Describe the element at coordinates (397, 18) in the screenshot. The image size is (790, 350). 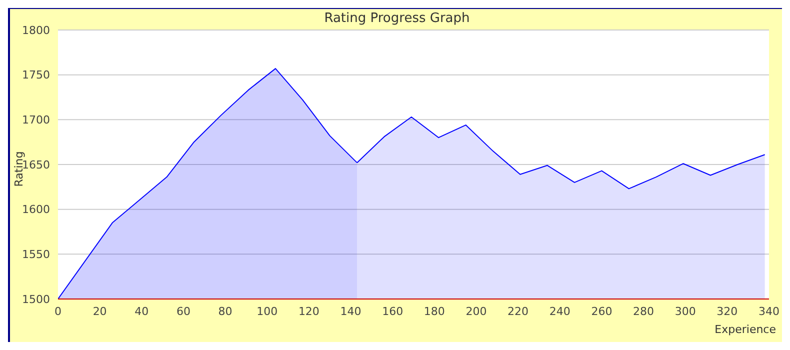
I see `chart-title: Rating Progress Graph` at that location.